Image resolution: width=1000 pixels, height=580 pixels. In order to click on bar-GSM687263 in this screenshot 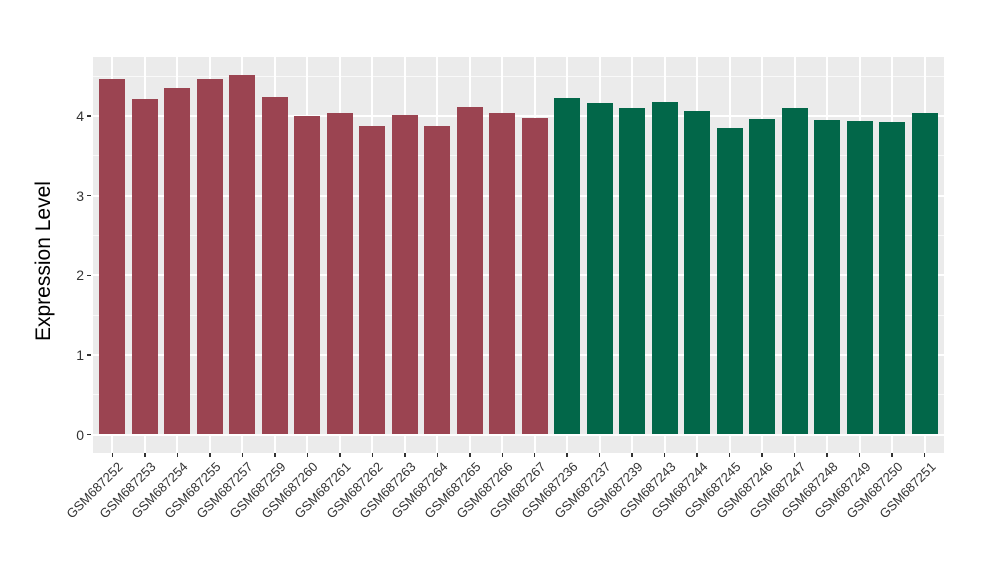, I will do `click(404, 274)`.